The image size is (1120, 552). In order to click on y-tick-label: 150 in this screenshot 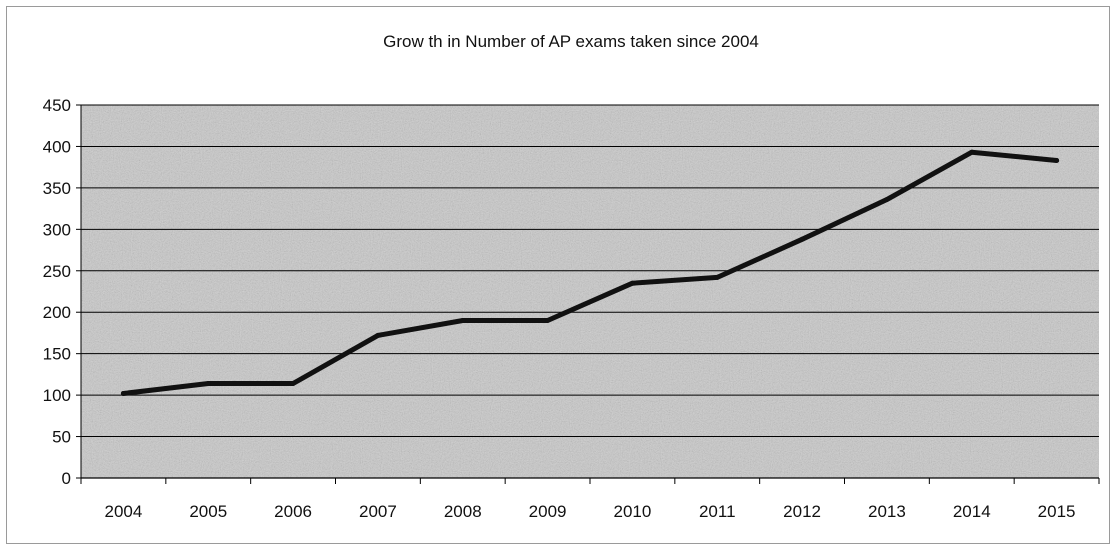, I will do `click(57, 354)`.